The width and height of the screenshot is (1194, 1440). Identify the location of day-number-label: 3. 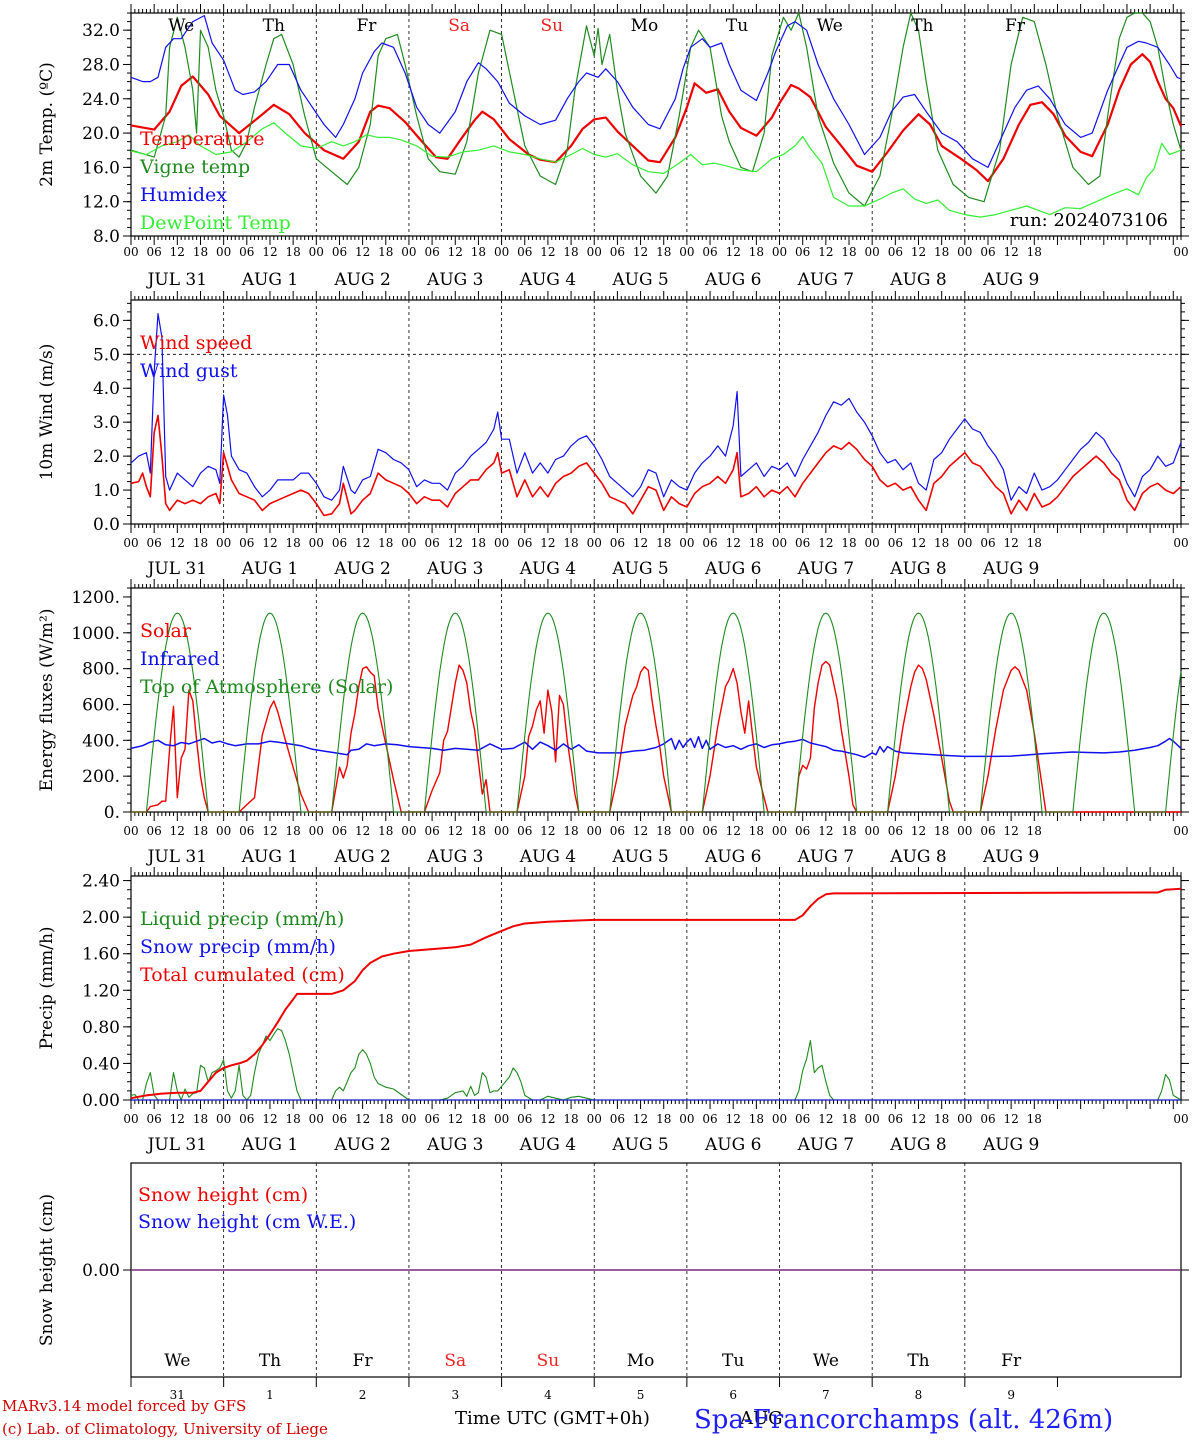
(455, 1395).